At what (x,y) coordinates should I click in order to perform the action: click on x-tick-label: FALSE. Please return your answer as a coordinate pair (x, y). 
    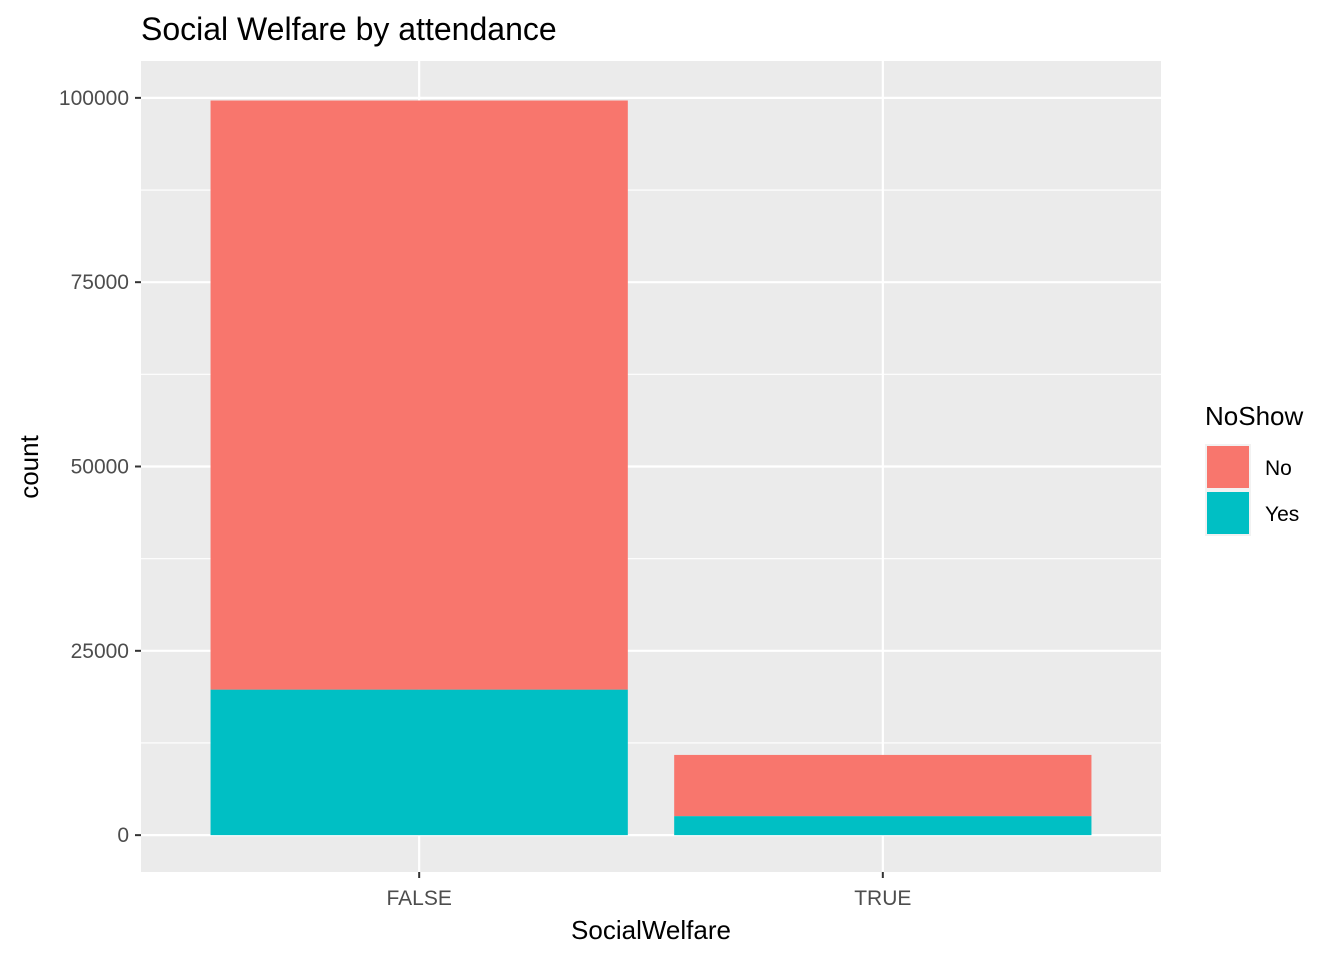
    Looking at the image, I should click on (418, 898).